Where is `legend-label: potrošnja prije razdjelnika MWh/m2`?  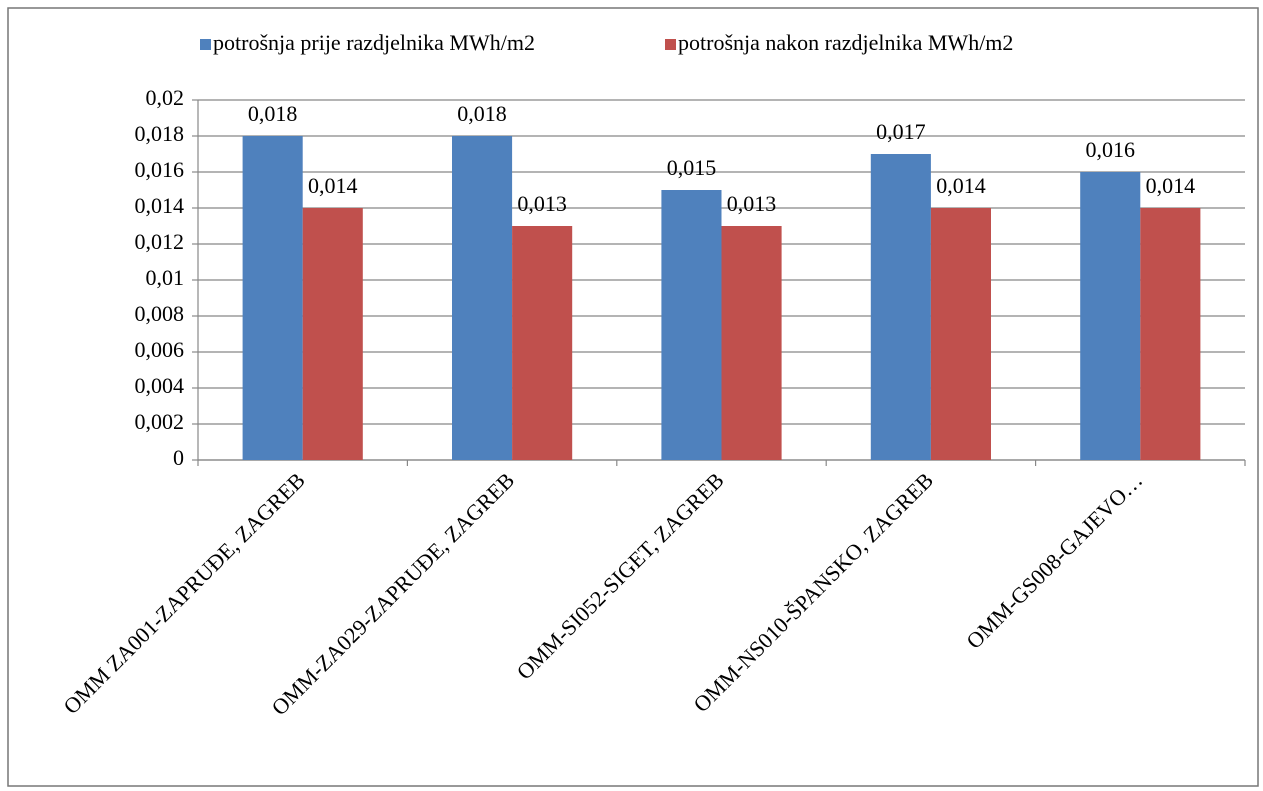
legend-label: potrošnja prije razdjelnika MWh/m2 is located at coordinates (374, 42).